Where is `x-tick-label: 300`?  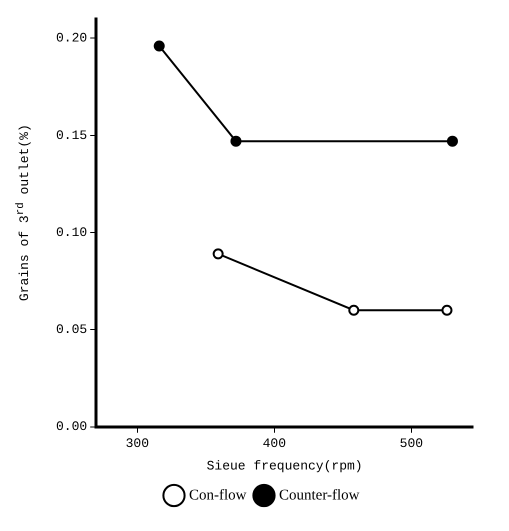 x-tick-label: 300 is located at coordinates (138, 444).